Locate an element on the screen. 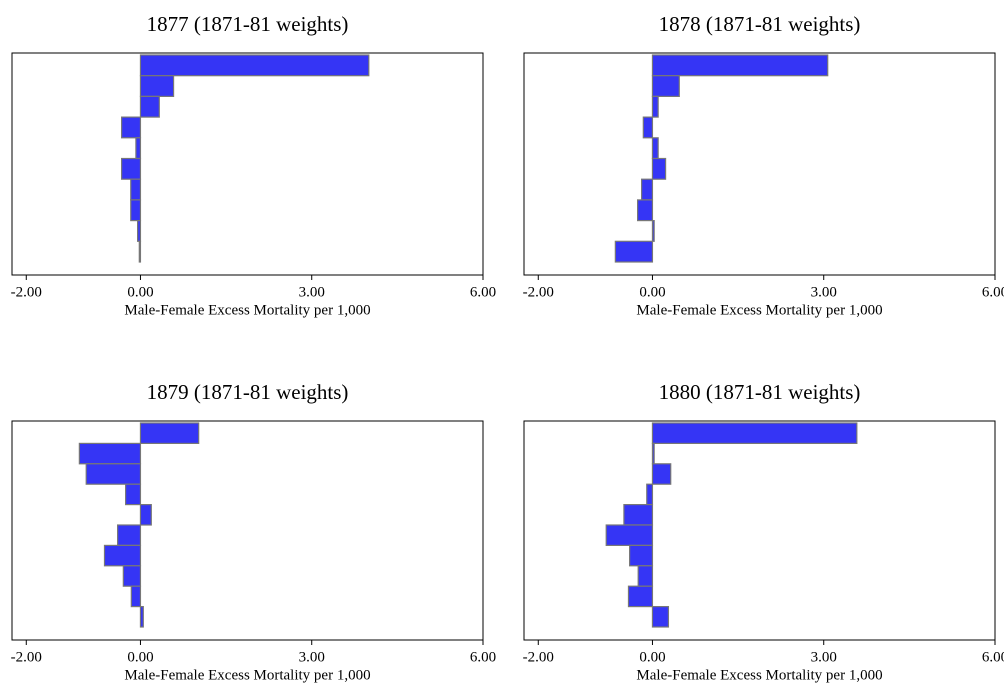  chart-title: 1879 (1871-81 weights) is located at coordinates (248, 392).